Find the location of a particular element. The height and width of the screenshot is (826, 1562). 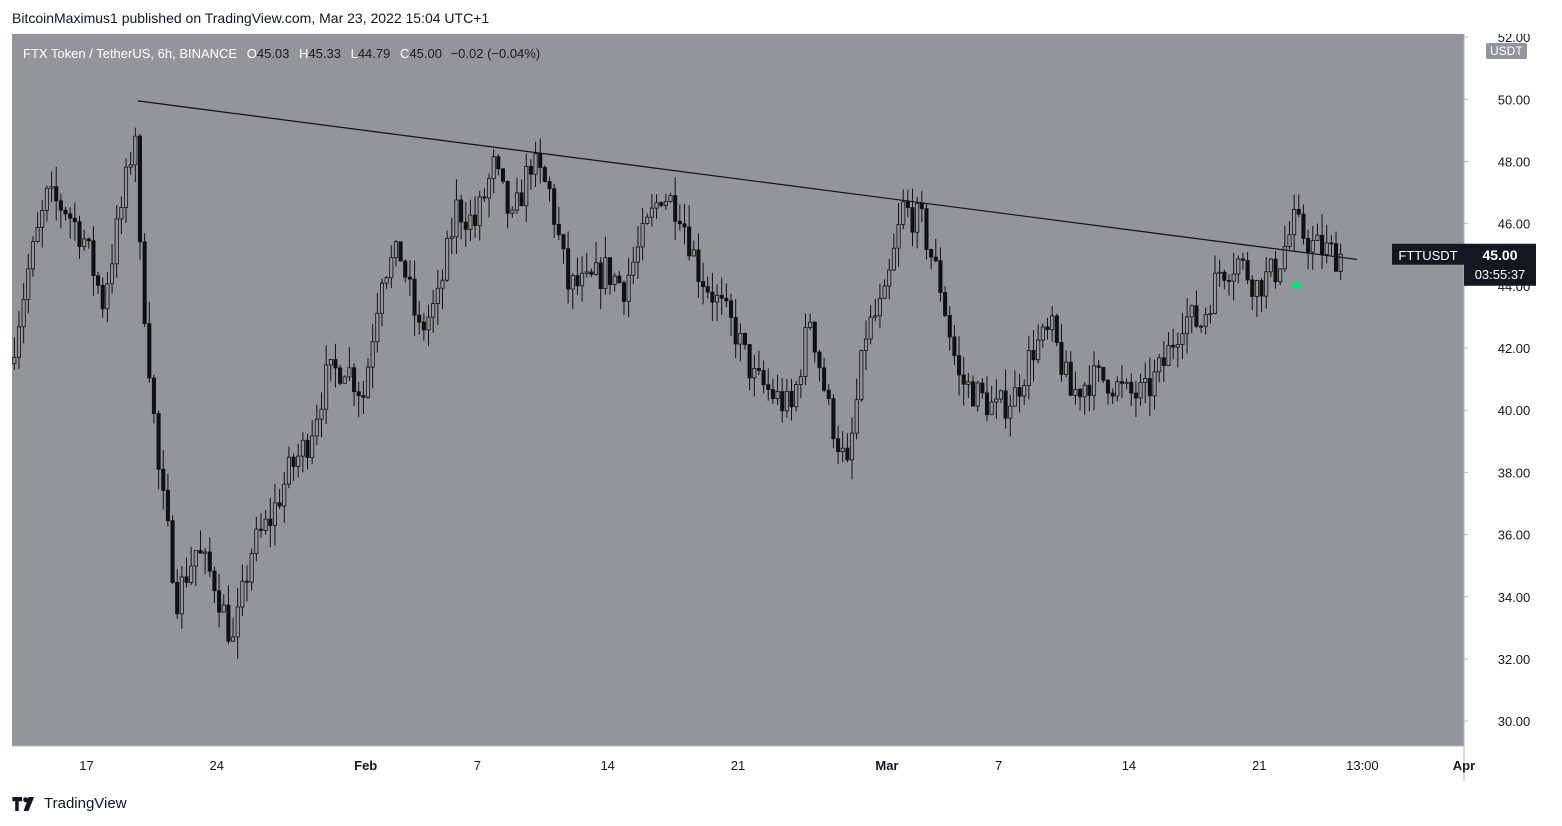

x-tick-label: 17 is located at coordinates (86, 765).